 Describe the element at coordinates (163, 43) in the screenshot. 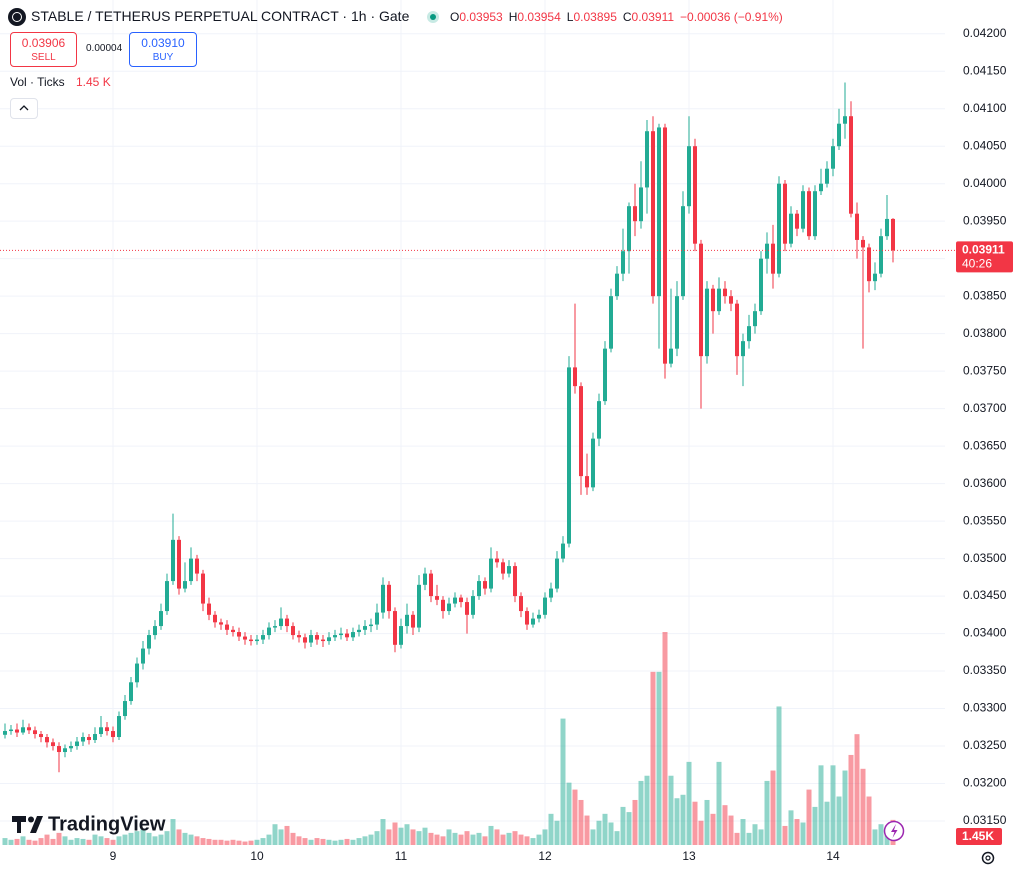

I see `buy-price: 0.03910` at that location.